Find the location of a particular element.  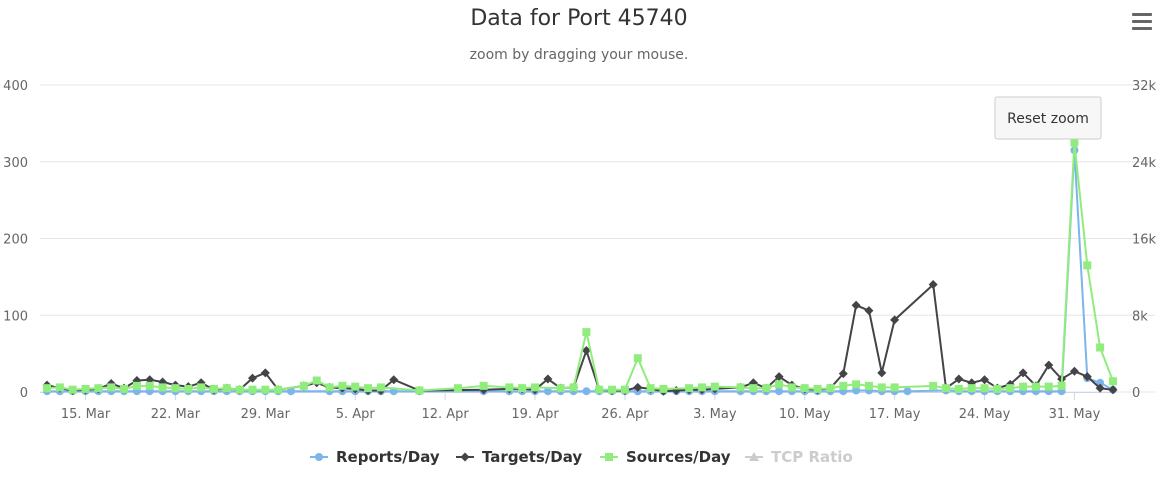

legend-item-reports-day: Reports/Day is located at coordinates (375, 457).